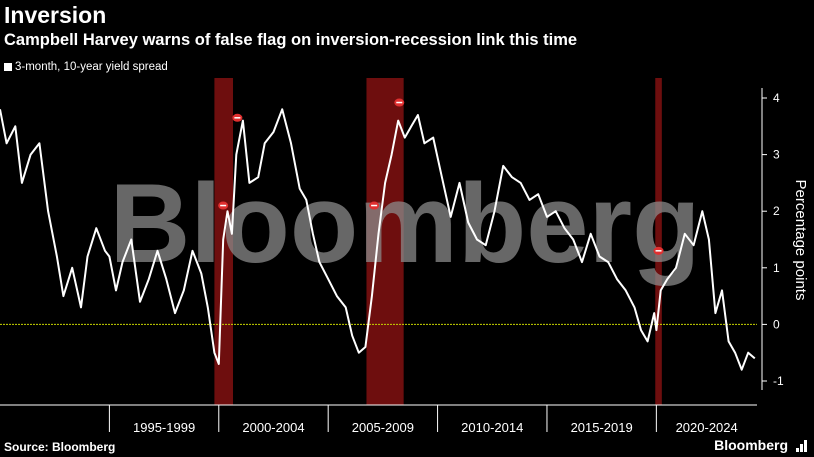  I want to click on y-tick-label: 4, so click(776, 98).